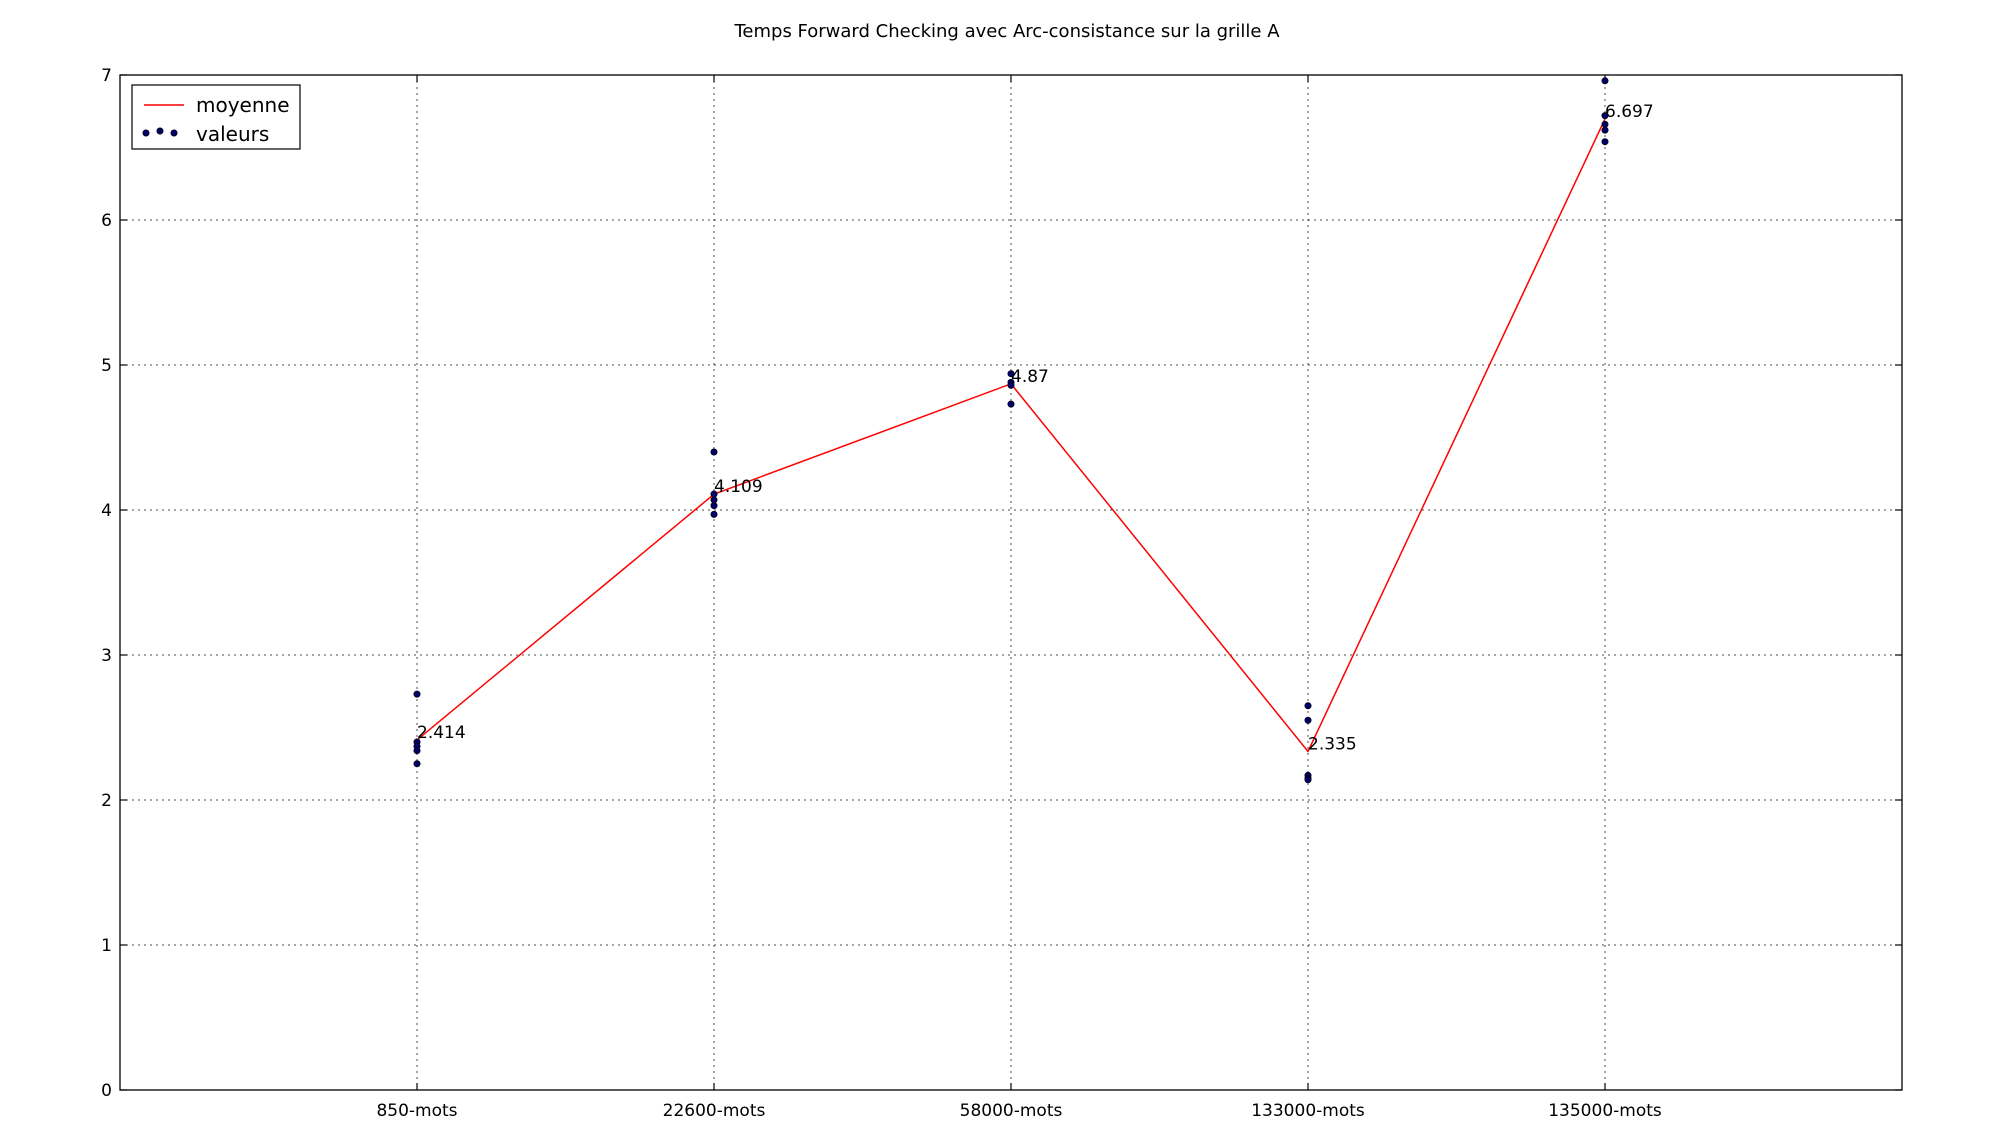  I want to click on y-tick-label: 6, so click(106, 221).